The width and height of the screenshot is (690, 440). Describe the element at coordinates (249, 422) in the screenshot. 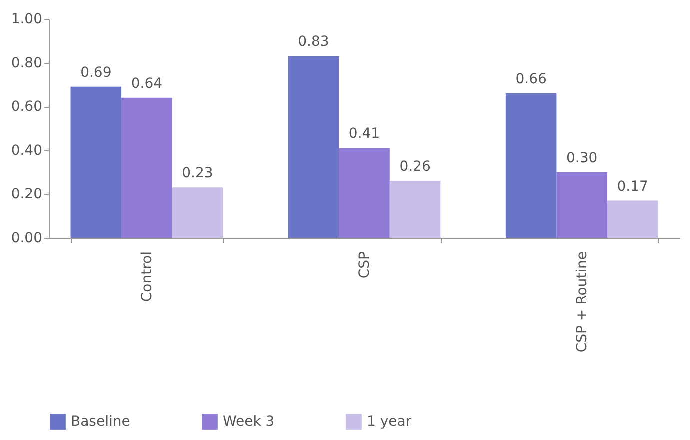

I see `legend-label: Week 3` at that location.